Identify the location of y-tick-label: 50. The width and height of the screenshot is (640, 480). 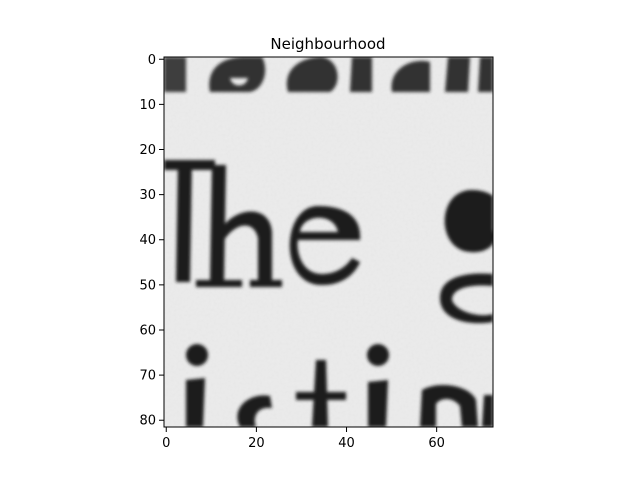
(147, 285).